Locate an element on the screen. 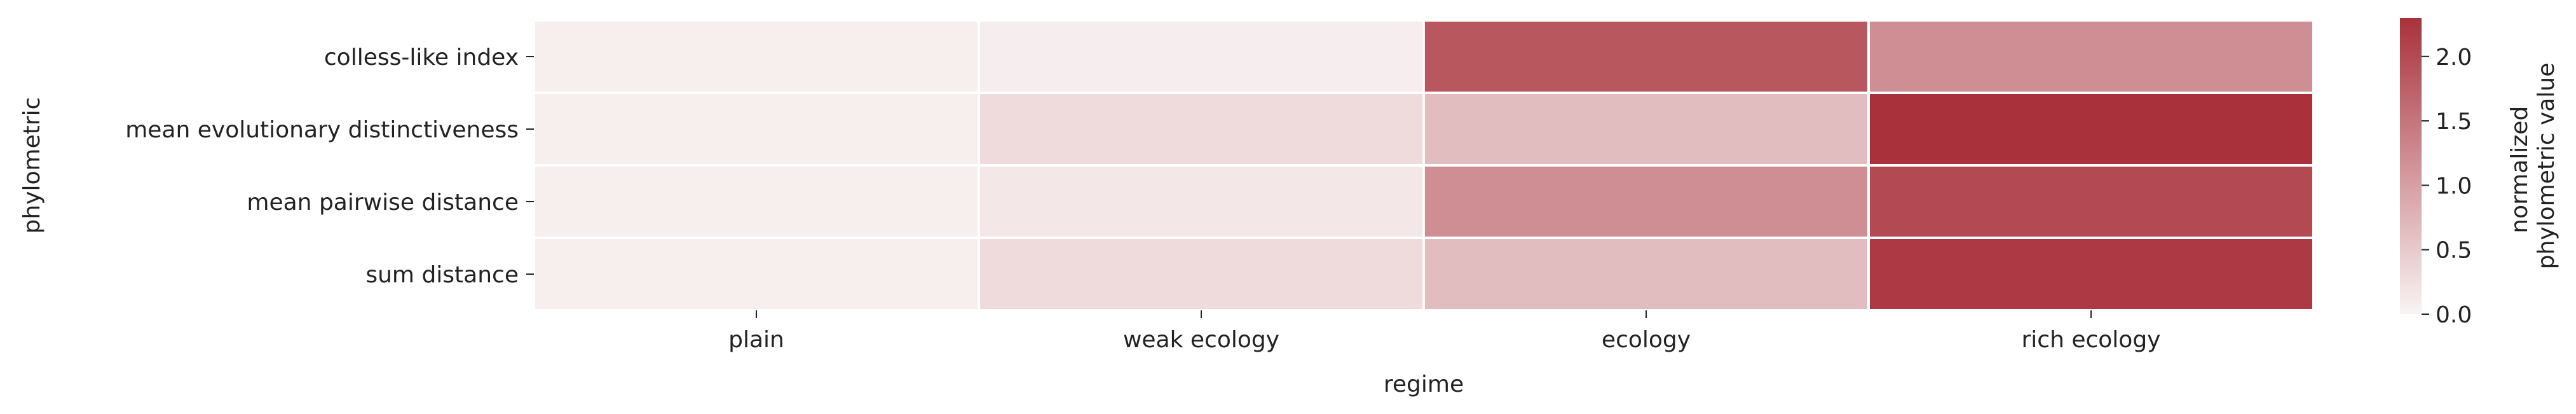 The image size is (2576, 414). y-axis-label: phylometric is located at coordinates (32, 166).